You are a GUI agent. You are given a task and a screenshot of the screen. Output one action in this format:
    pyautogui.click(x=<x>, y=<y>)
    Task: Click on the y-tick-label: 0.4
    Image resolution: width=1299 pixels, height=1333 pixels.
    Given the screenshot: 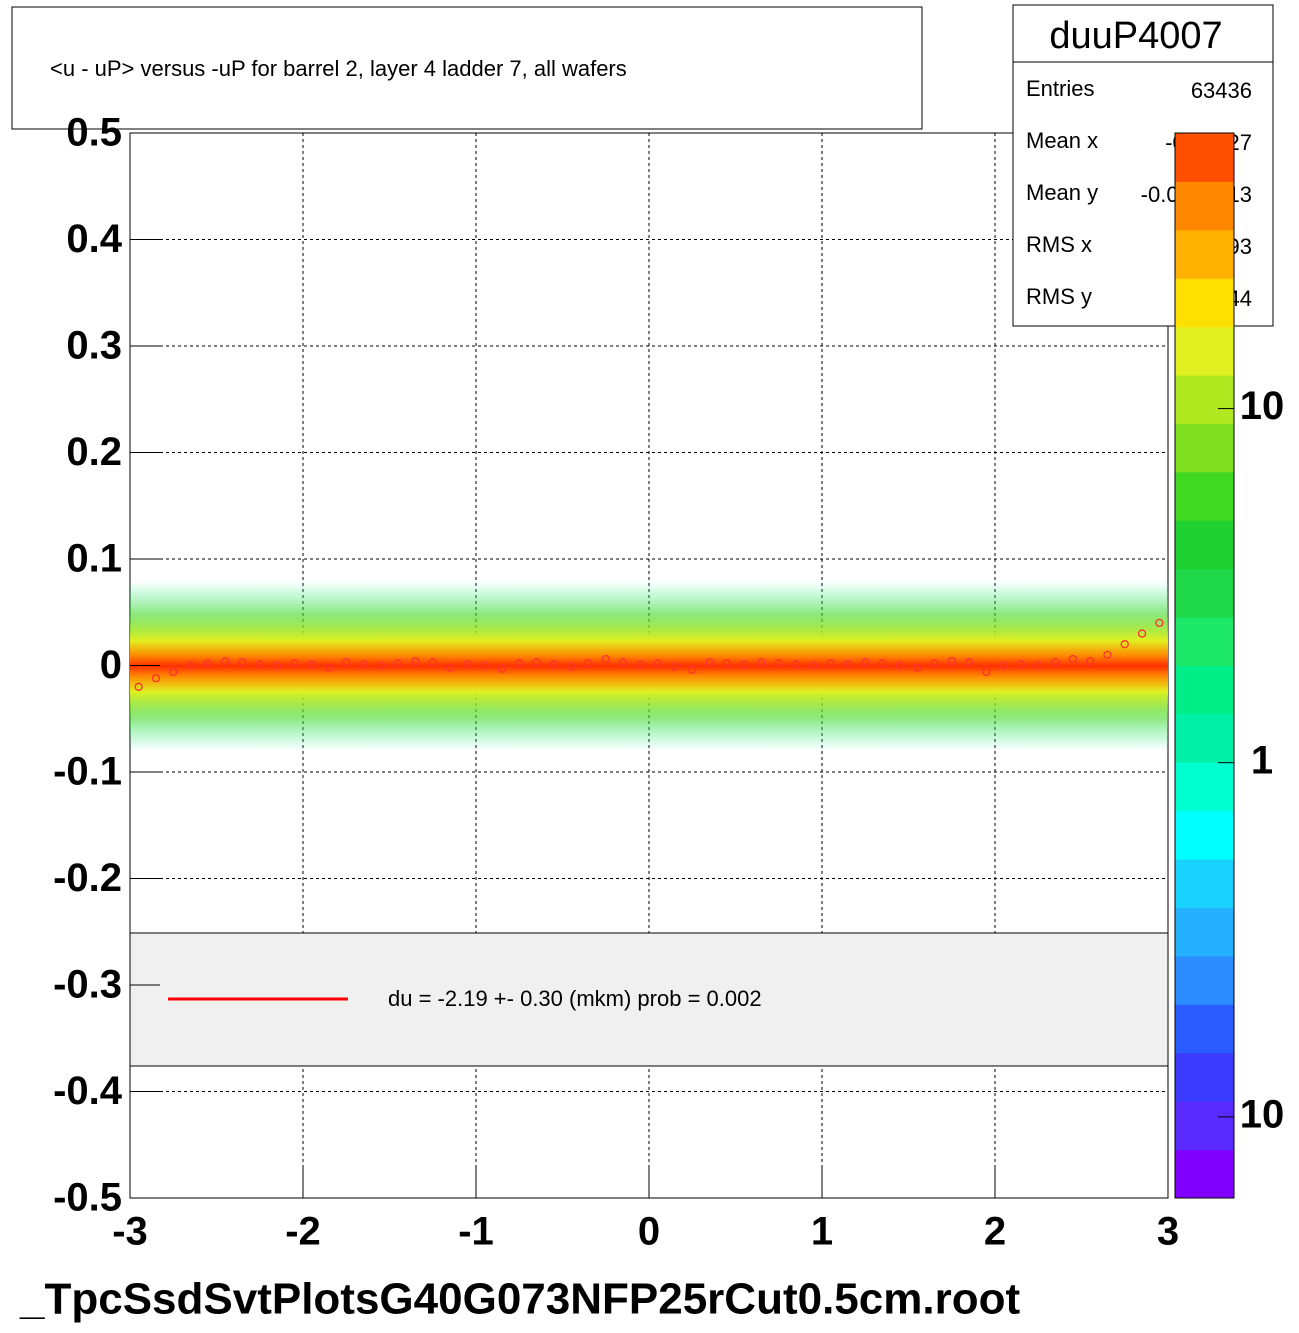 What is the action you would take?
    pyautogui.click(x=94, y=239)
    